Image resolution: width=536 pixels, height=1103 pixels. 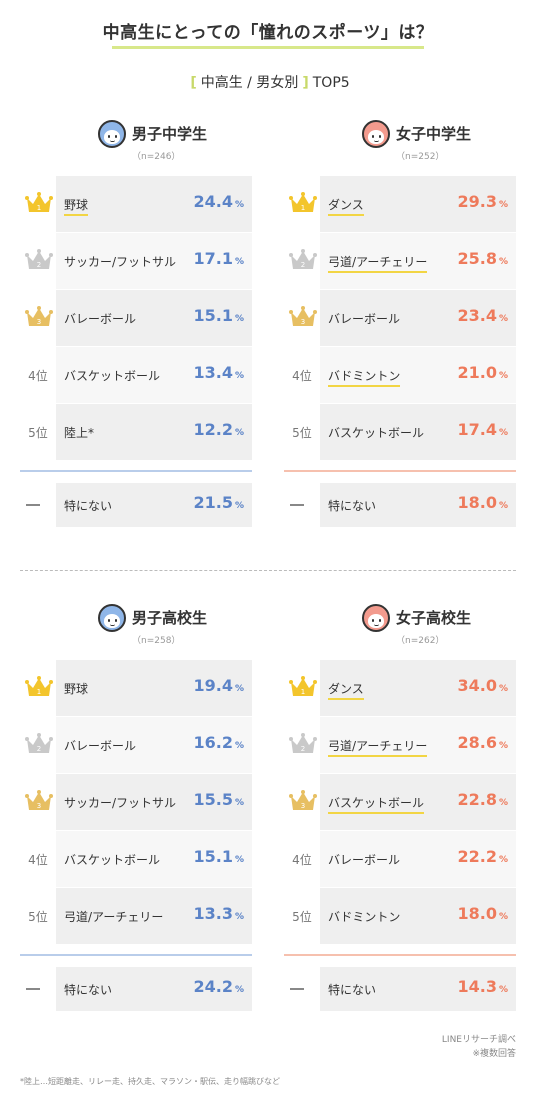 What do you see at coordinates (477, 742) in the screenshot?
I see `percentage-number: 28.6` at bounding box center [477, 742].